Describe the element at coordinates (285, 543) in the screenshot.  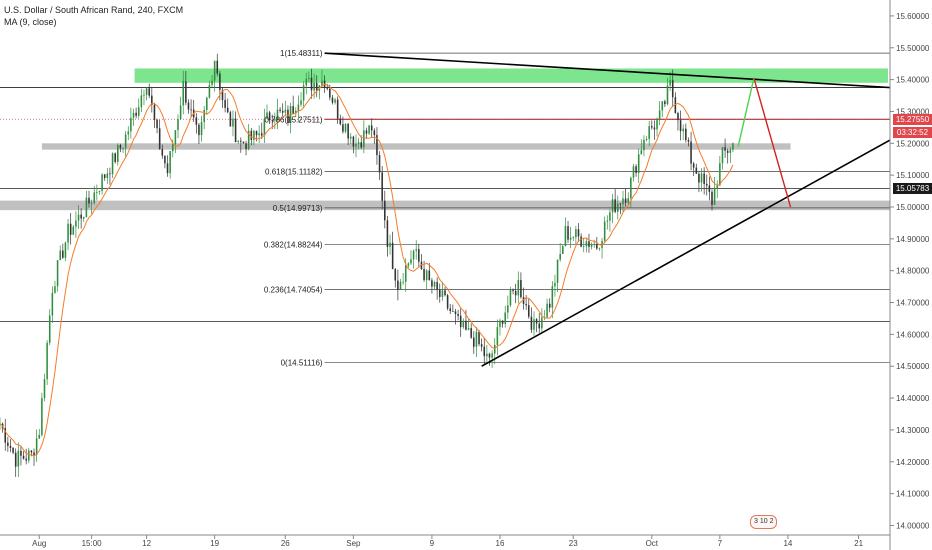
I see `x-tick-label: 26` at that location.